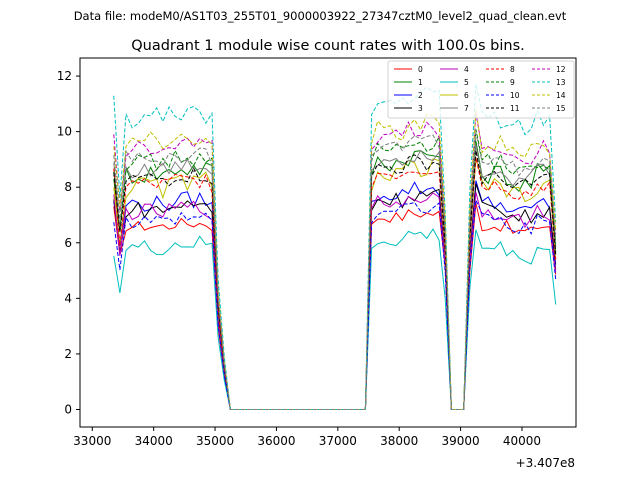 The height and width of the screenshot is (480, 640). What do you see at coordinates (545, 463) in the screenshot?
I see `x-offset-label: +3.407e8` at bounding box center [545, 463].